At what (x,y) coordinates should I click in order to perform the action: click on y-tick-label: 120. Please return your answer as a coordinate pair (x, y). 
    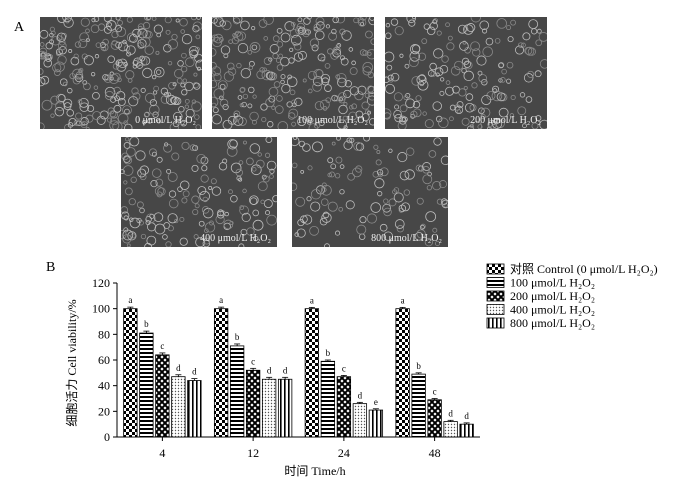
    Looking at the image, I should click on (101, 283).